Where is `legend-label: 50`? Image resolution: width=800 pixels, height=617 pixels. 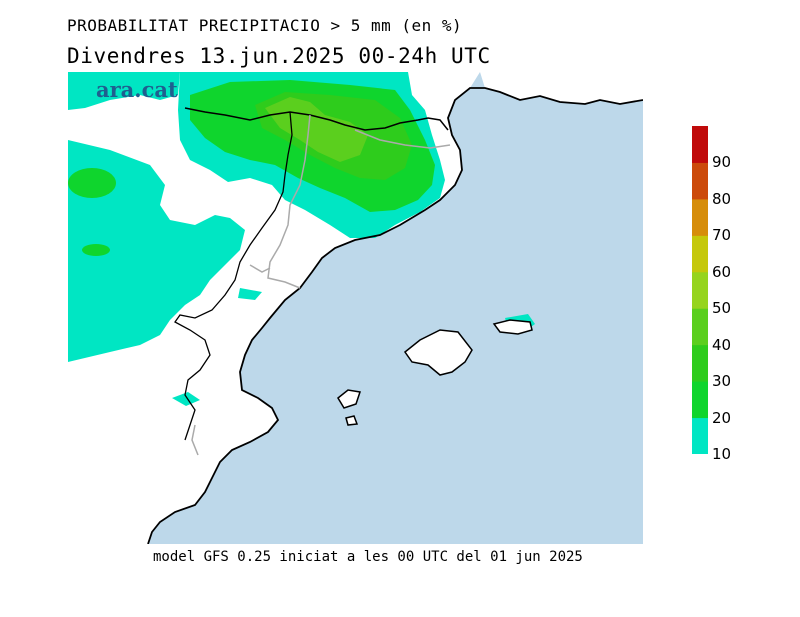
legend-label: 50 is located at coordinates (722, 308).